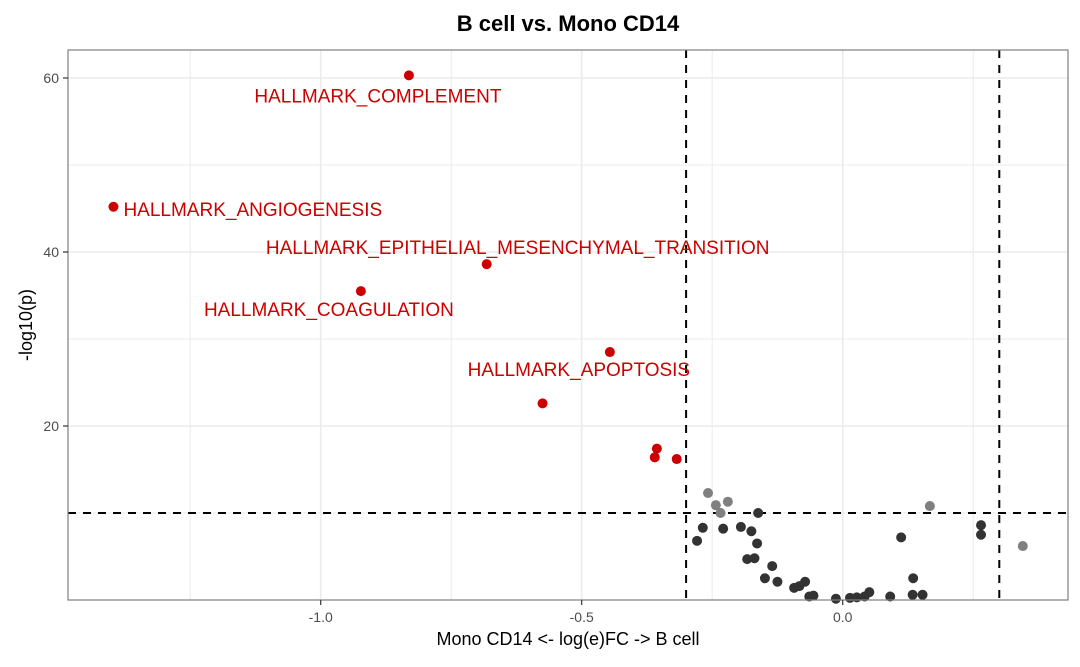 The height and width of the screenshot is (667, 1080). Describe the element at coordinates (377, 96) in the screenshot. I see `point-label: HALLMARK_COMPLEMENT` at that location.